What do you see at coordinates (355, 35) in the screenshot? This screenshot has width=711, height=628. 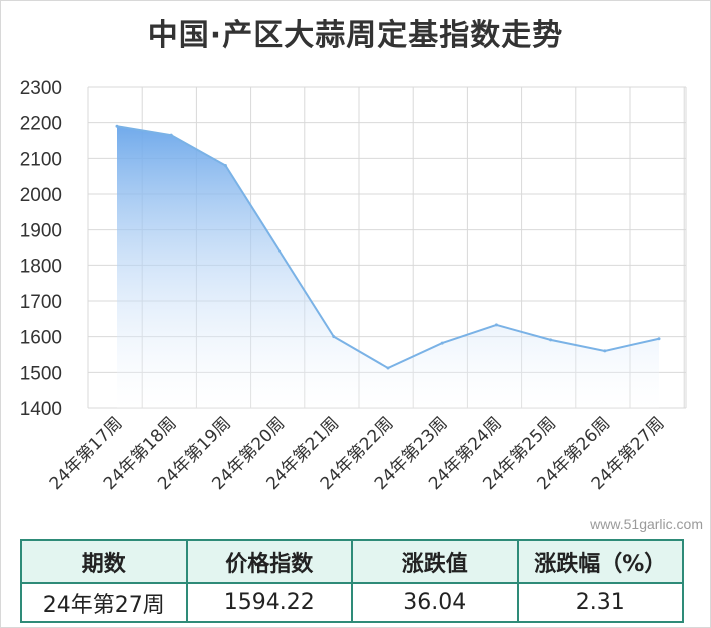 I see `chart-title: 中国·产区大蒜周定基指数走势` at bounding box center [355, 35].